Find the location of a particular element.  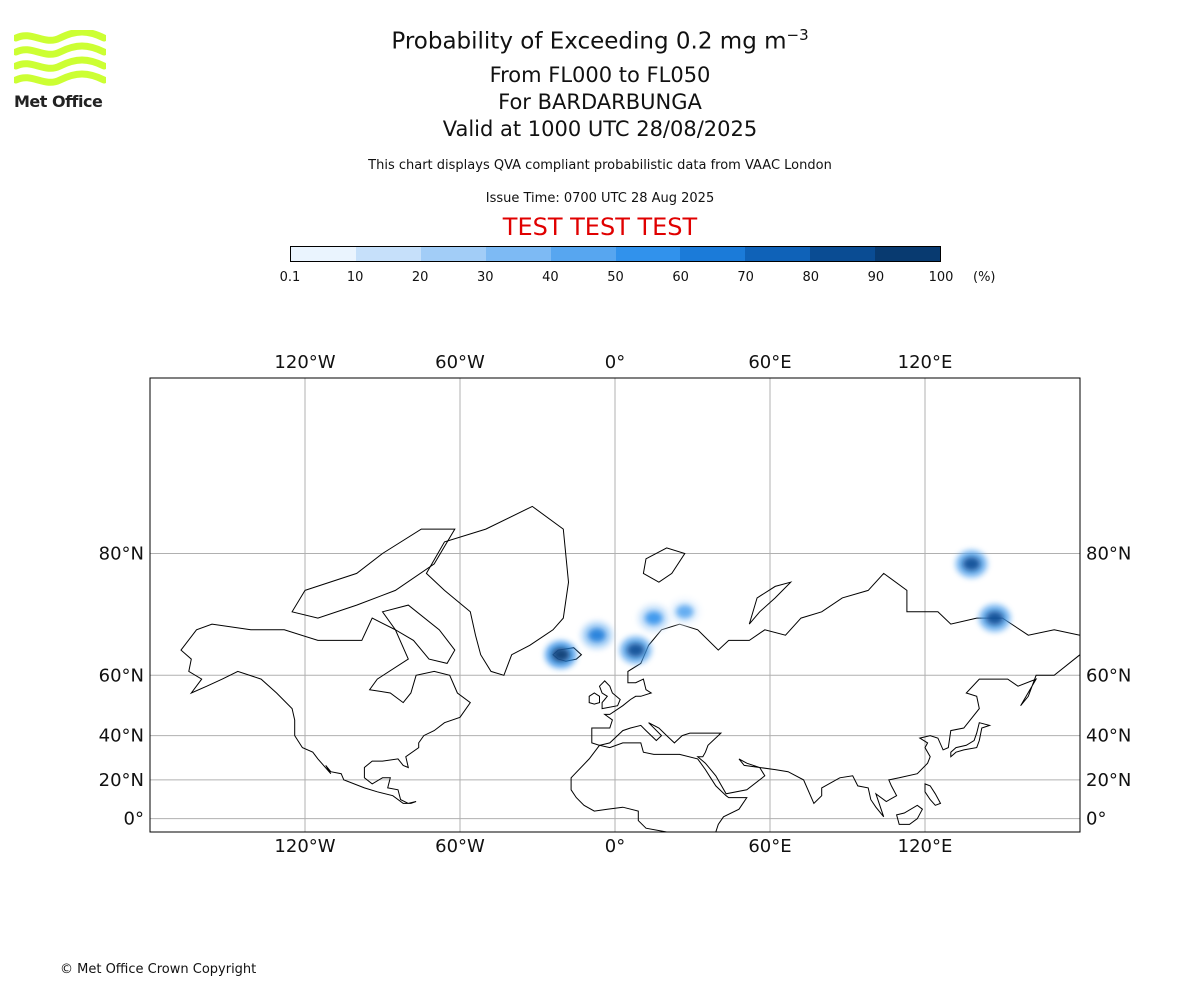

colorbar-tick-label: 0.1 is located at coordinates (290, 277).